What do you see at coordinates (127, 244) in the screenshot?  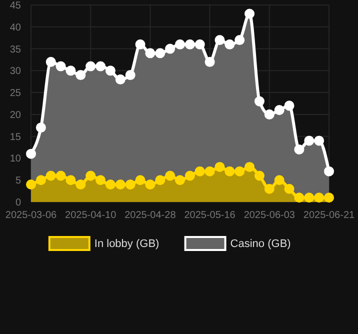 I see `legend-label: In lobby (GB)` at bounding box center [127, 244].